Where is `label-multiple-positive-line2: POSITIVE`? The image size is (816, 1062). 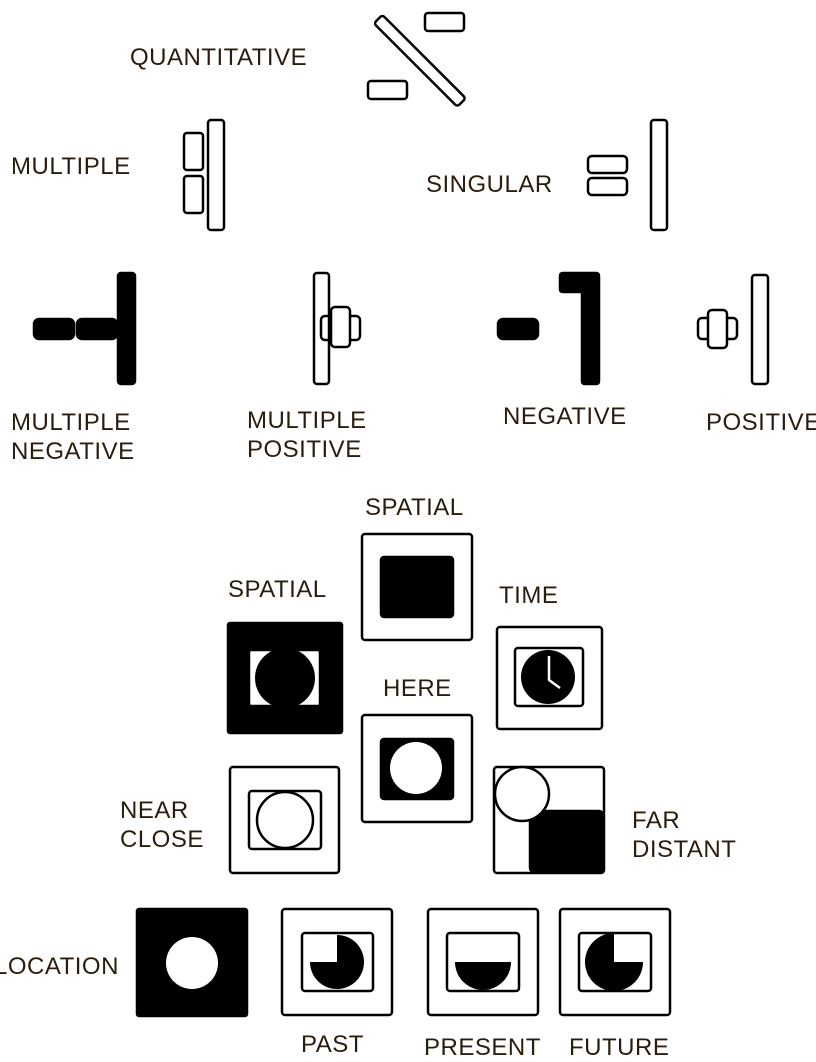
label-multiple-positive-line2: POSITIVE is located at coordinates (304, 449).